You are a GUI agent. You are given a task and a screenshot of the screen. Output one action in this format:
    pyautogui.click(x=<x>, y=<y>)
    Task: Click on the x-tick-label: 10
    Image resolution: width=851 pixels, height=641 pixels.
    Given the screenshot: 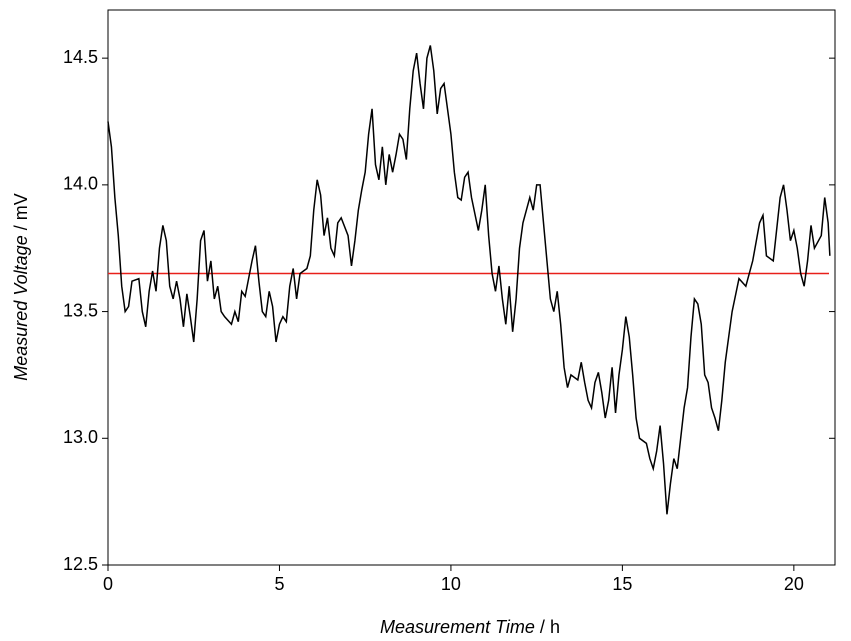 What is the action you would take?
    pyautogui.click(x=451, y=584)
    